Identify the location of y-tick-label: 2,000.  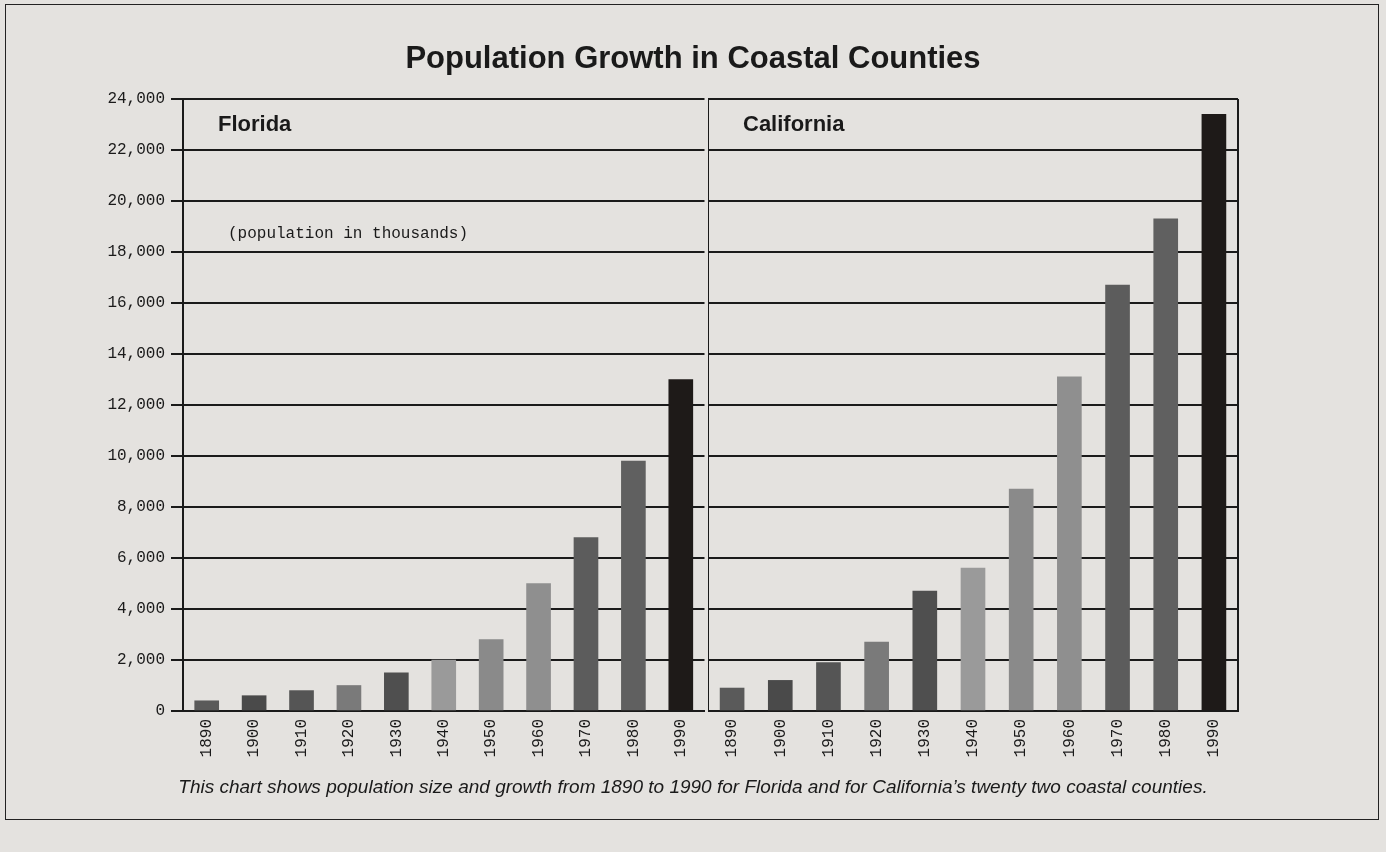
(140, 660).